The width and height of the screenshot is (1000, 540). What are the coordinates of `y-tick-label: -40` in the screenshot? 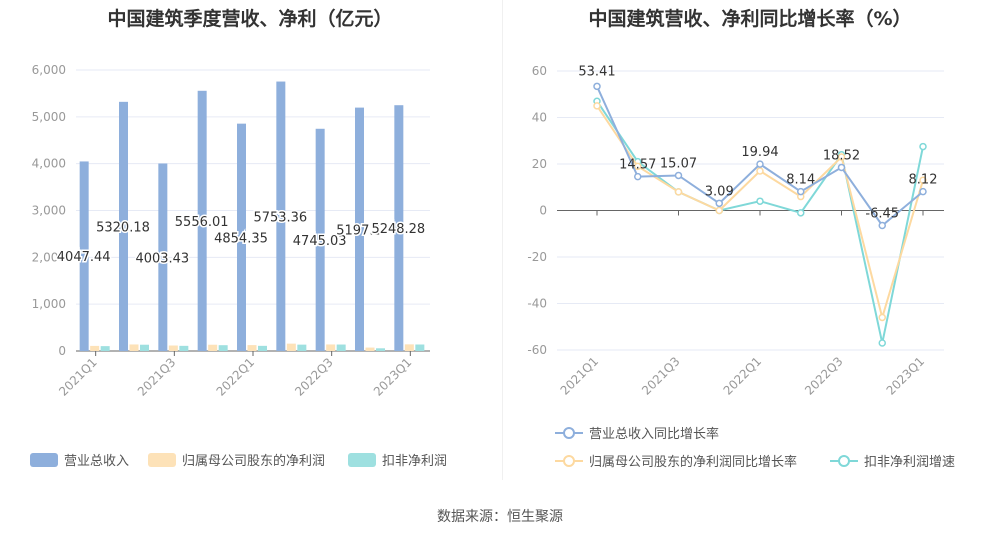 It's located at (537, 304).